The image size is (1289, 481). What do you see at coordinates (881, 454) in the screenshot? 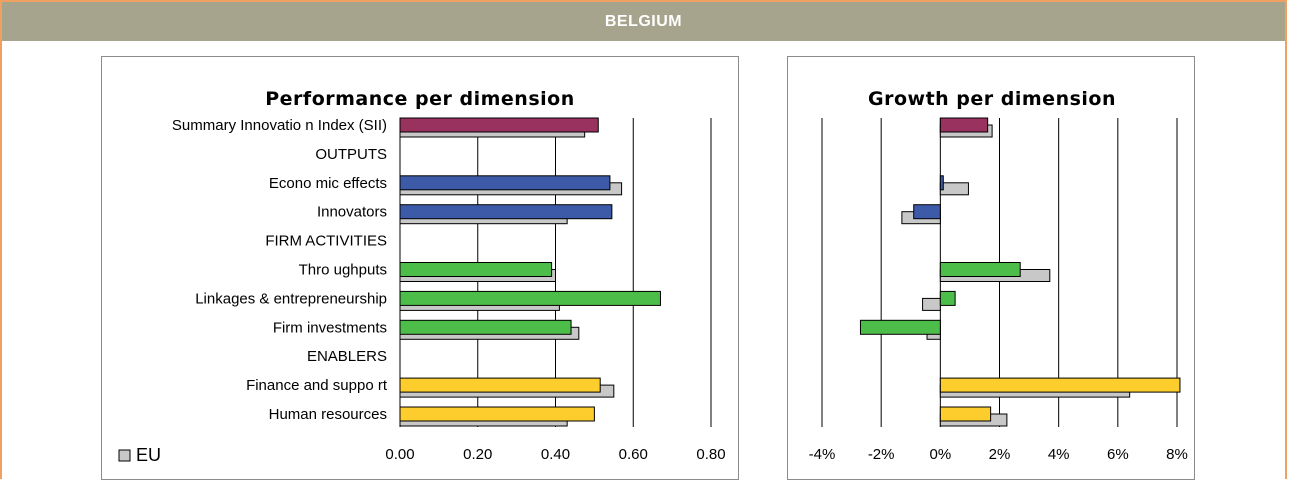
I see `x-tick-label: -2%` at bounding box center [881, 454].